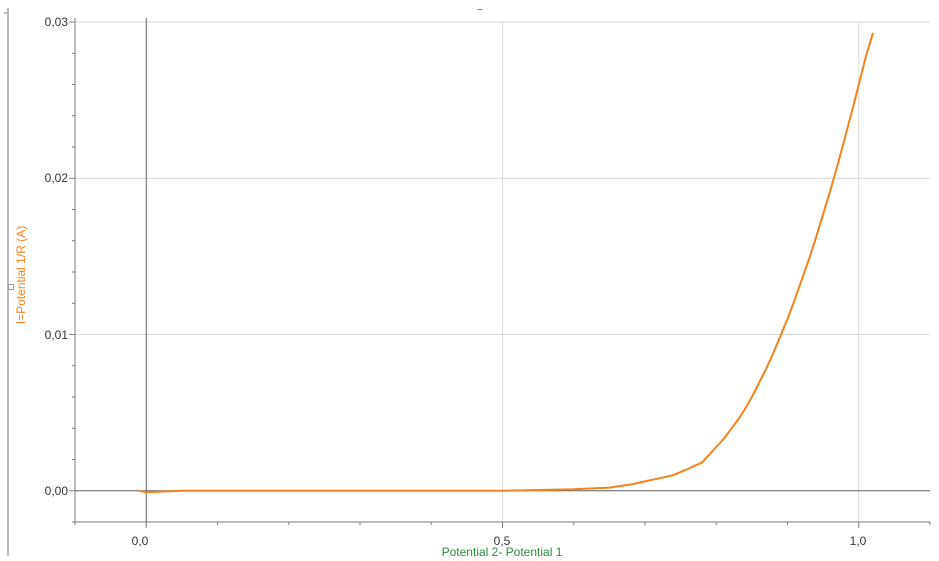 The height and width of the screenshot is (561, 939). Describe the element at coordinates (11, 287) in the screenshot. I see `resize-handle` at that location.